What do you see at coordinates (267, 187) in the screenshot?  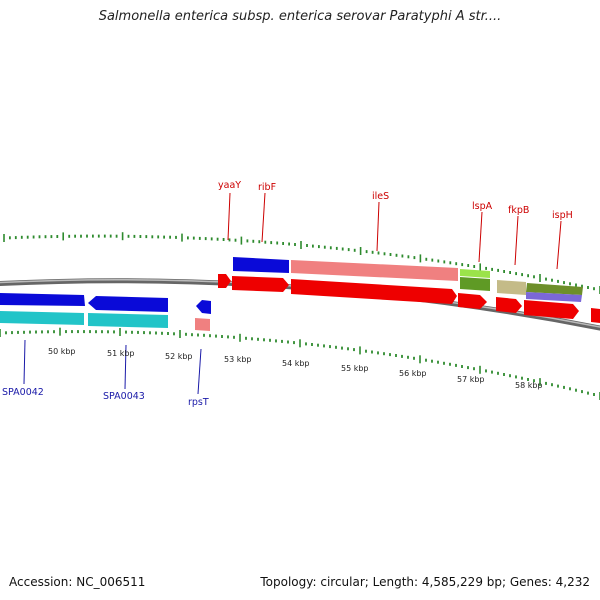 I see `gene-label-ribF: ribF` at bounding box center [267, 187].